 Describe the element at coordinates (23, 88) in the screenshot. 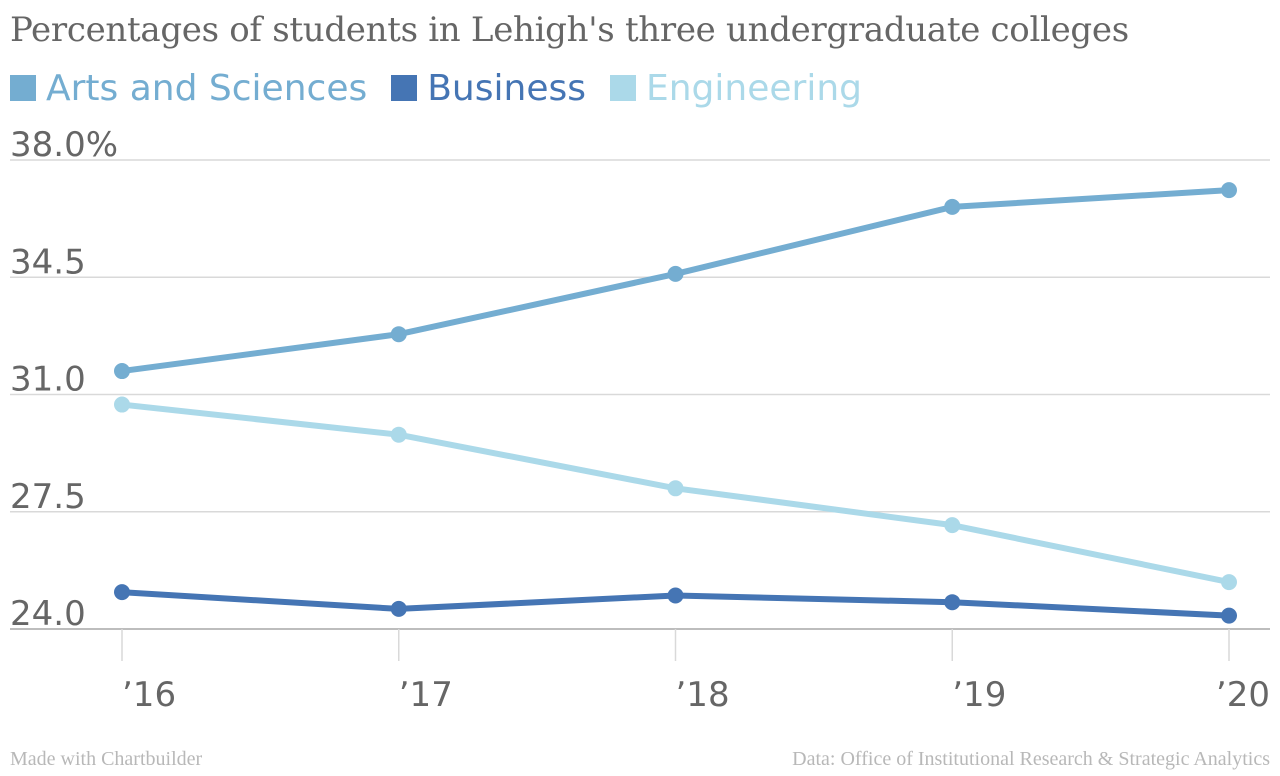

I see `legend-swatch-arts-and-sciences` at that location.